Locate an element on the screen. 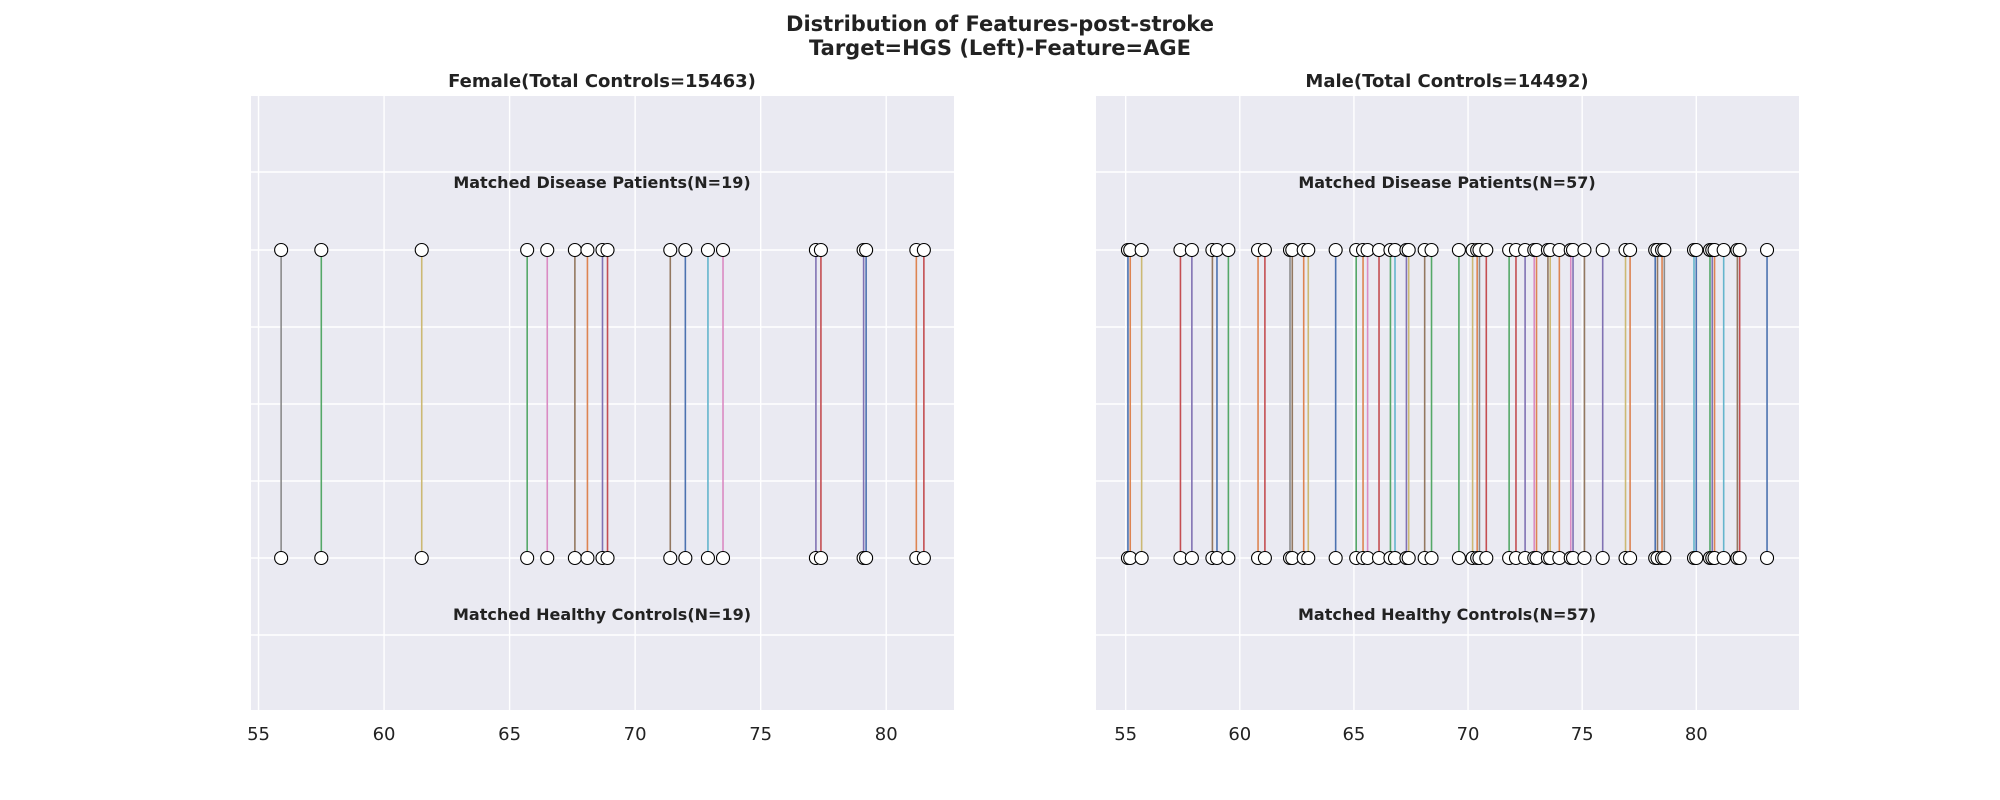 The width and height of the screenshot is (2000, 800). female-x-tick-label: 80 is located at coordinates (886, 734).